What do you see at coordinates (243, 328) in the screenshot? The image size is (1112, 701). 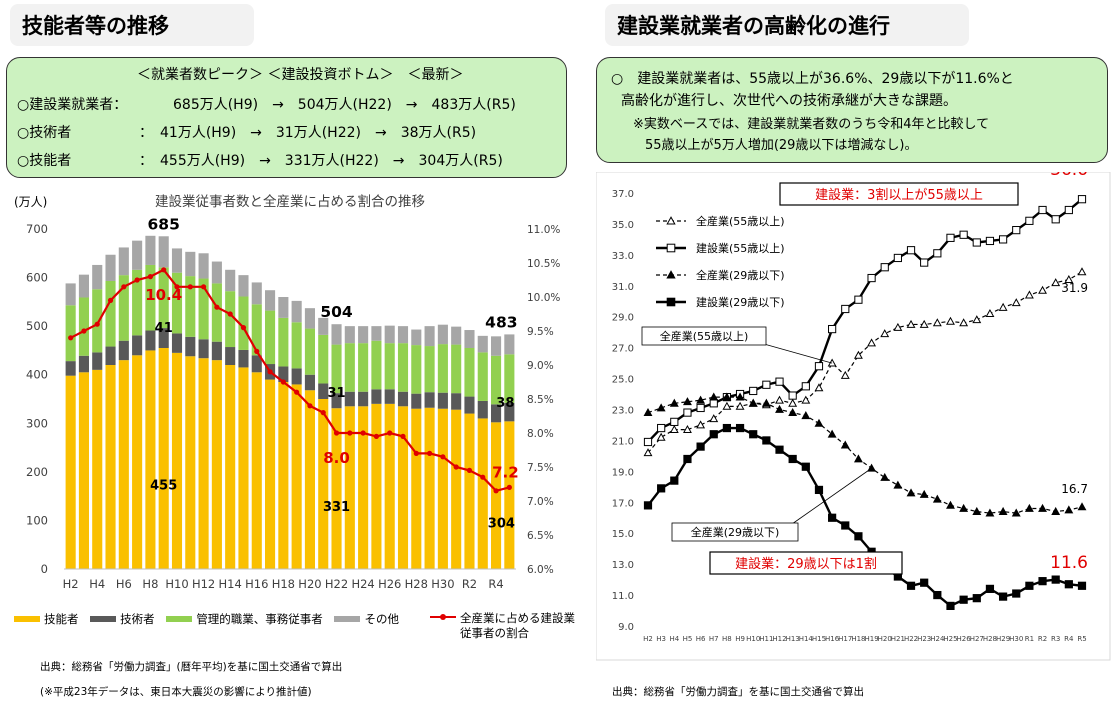 I see `ratio-point-H15` at bounding box center [243, 328].